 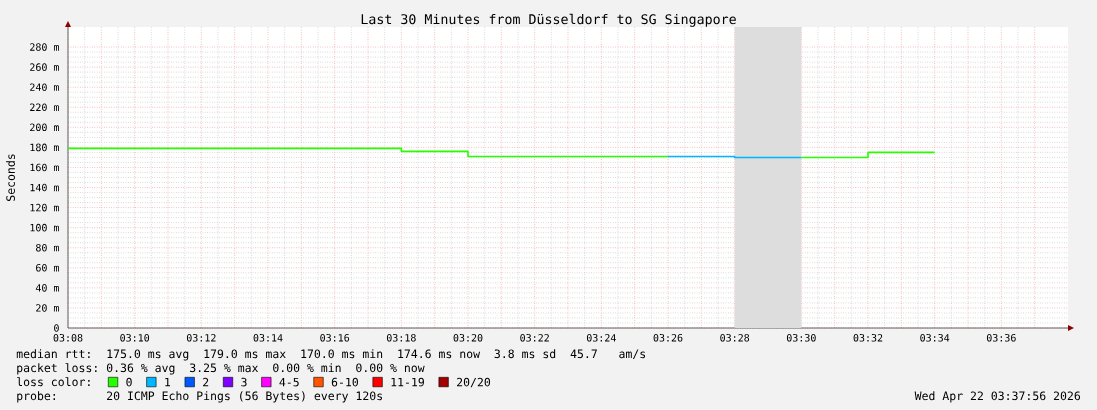 What do you see at coordinates (168, 382) in the screenshot?
I see `legend-label: 1` at bounding box center [168, 382].